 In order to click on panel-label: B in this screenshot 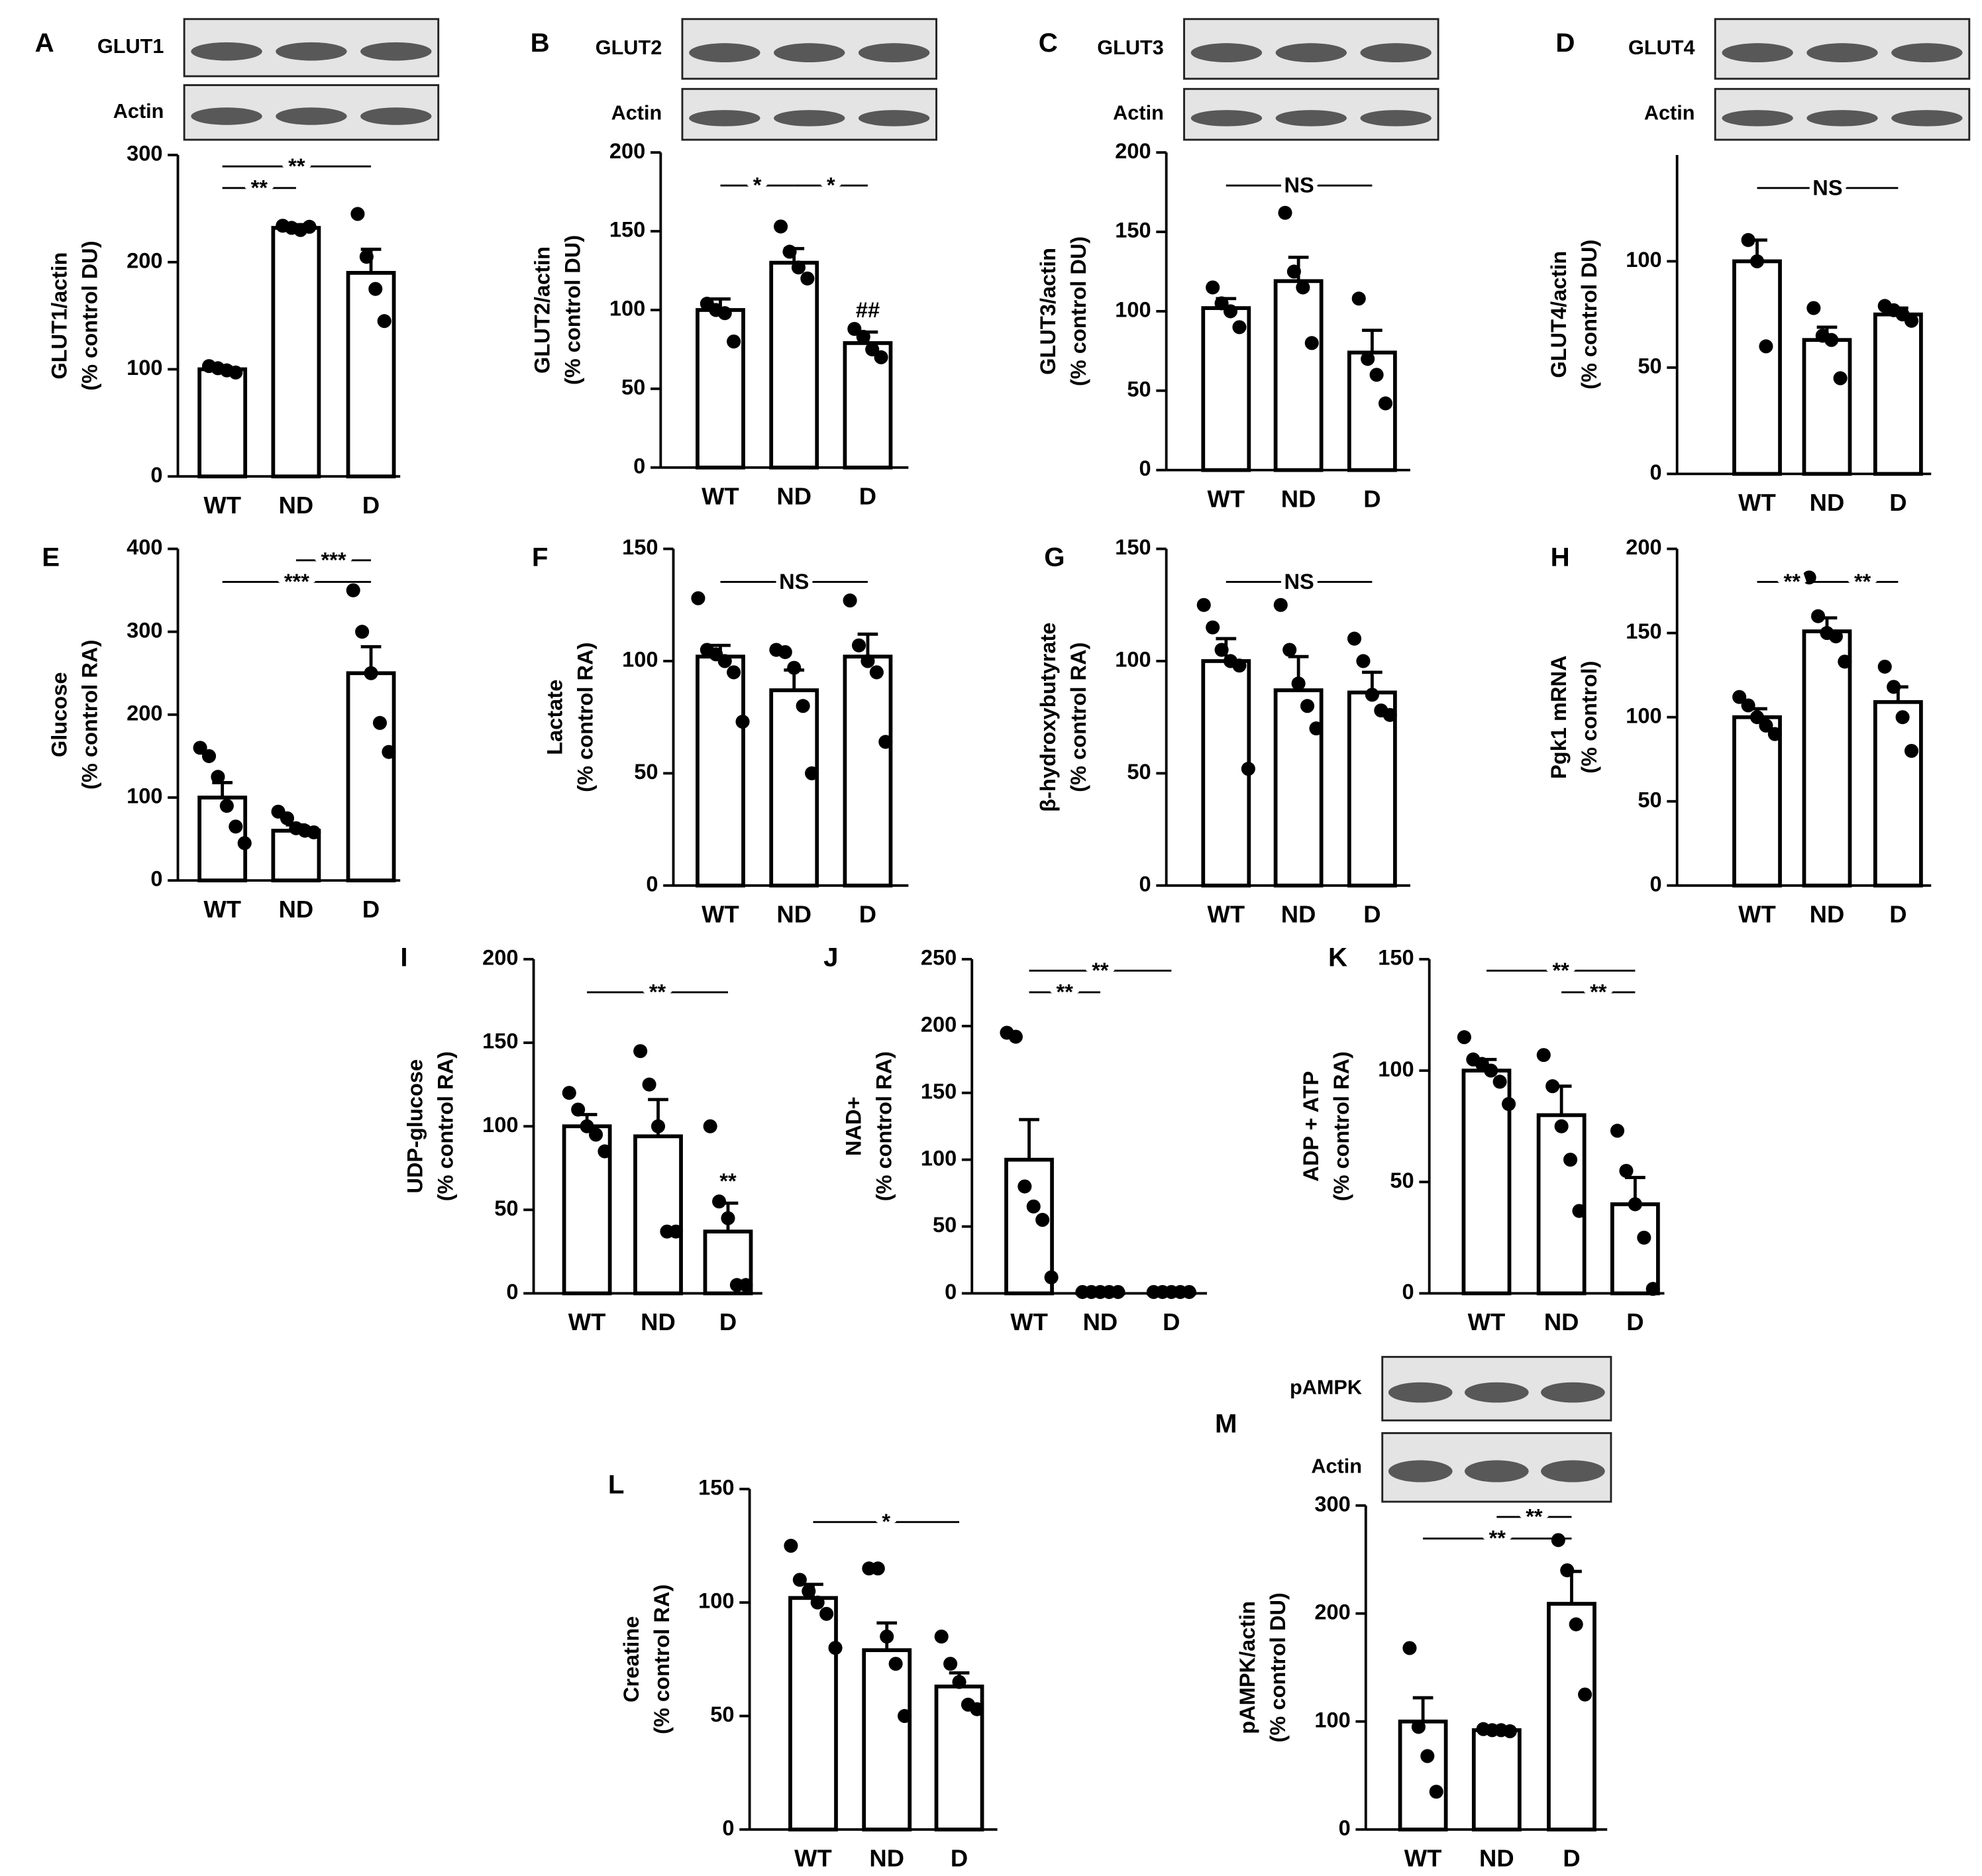, I will do `click(540, 43)`.